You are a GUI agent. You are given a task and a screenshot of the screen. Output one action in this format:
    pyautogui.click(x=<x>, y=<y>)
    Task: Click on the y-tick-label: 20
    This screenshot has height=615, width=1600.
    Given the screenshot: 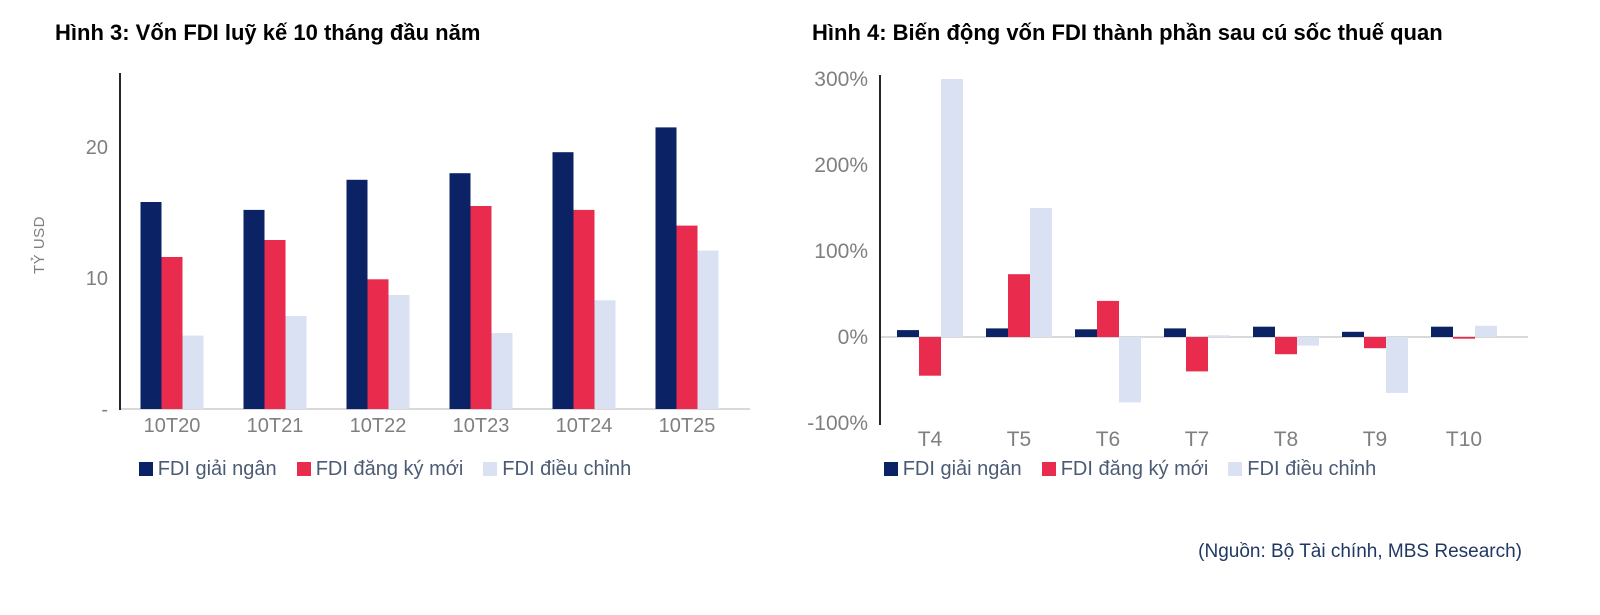 What is the action you would take?
    pyautogui.click(x=97, y=148)
    